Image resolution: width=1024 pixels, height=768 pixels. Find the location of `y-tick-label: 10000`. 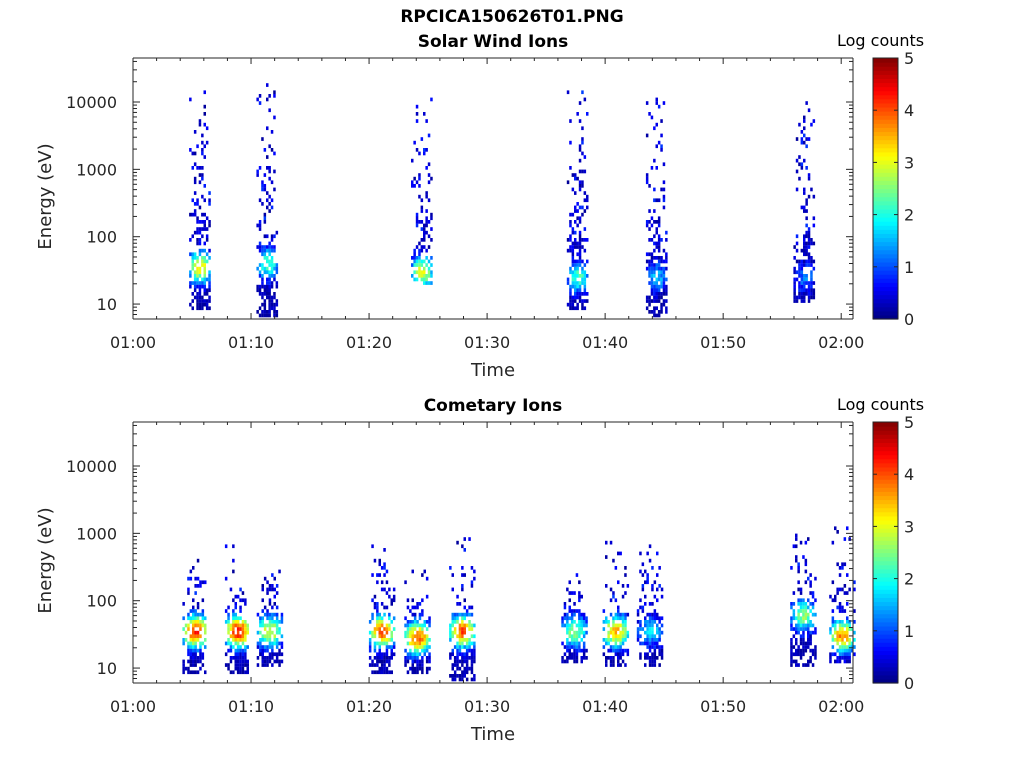

y-tick-label: 10000 is located at coordinates (91, 102).